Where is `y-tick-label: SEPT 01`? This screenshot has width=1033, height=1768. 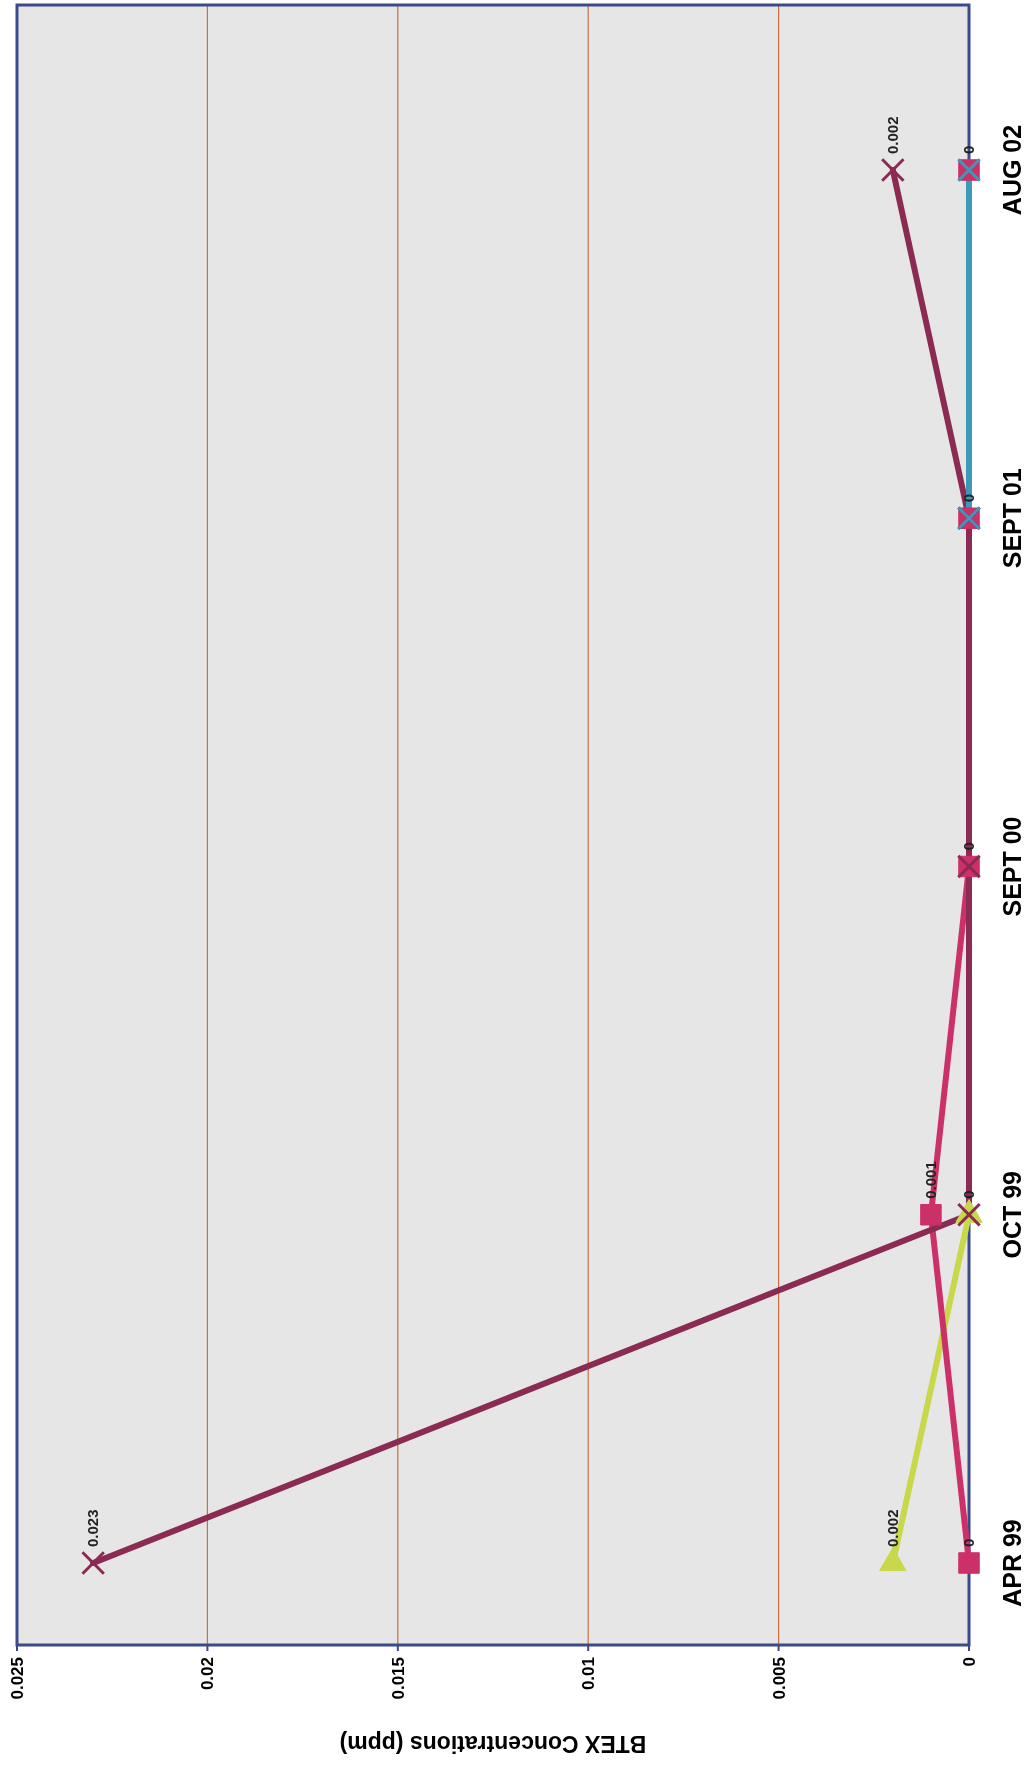
y-tick-label: SEPT 01 is located at coordinates (1011, 518).